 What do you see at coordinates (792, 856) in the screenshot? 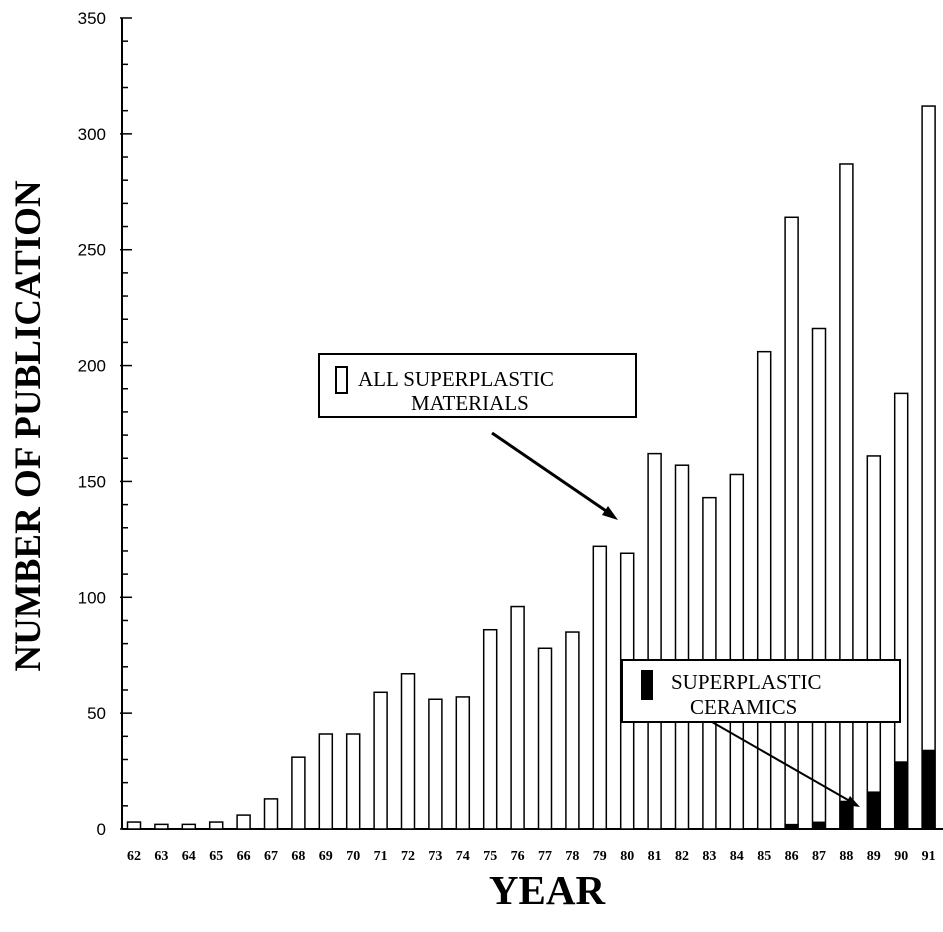
I see `x-tick-label-86: 86` at bounding box center [792, 856].